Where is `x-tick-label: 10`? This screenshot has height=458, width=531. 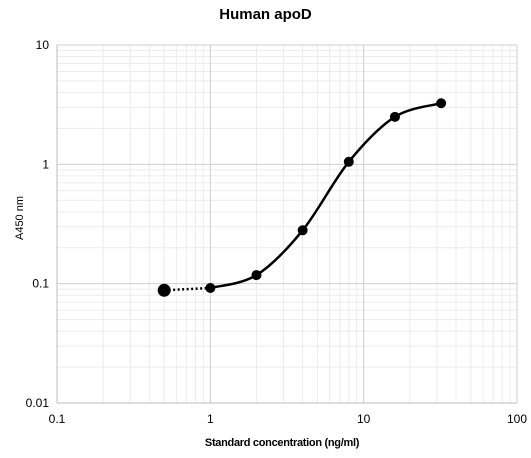 x-tick-label: 10 is located at coordinates (364, 419).